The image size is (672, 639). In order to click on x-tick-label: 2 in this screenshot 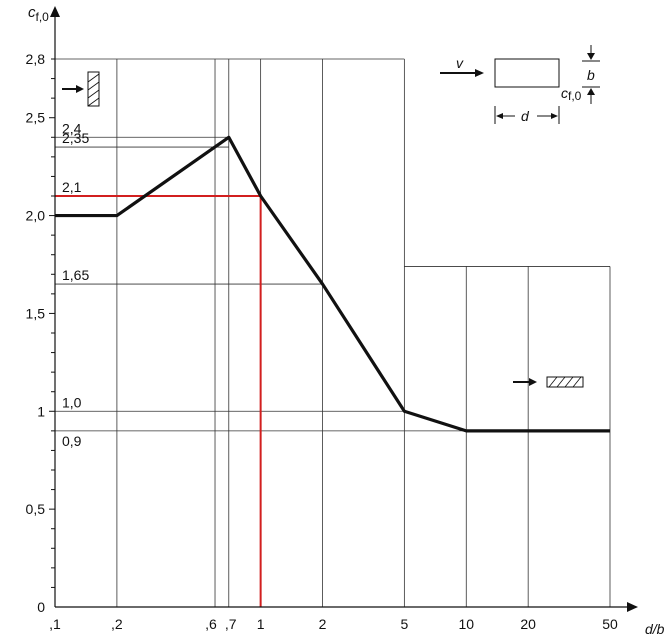, I will do `click(323, 624)`.